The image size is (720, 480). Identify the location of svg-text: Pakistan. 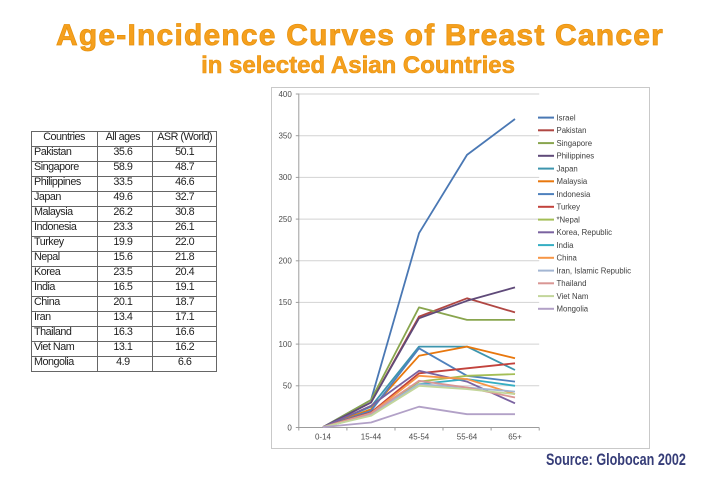
(572, 130).